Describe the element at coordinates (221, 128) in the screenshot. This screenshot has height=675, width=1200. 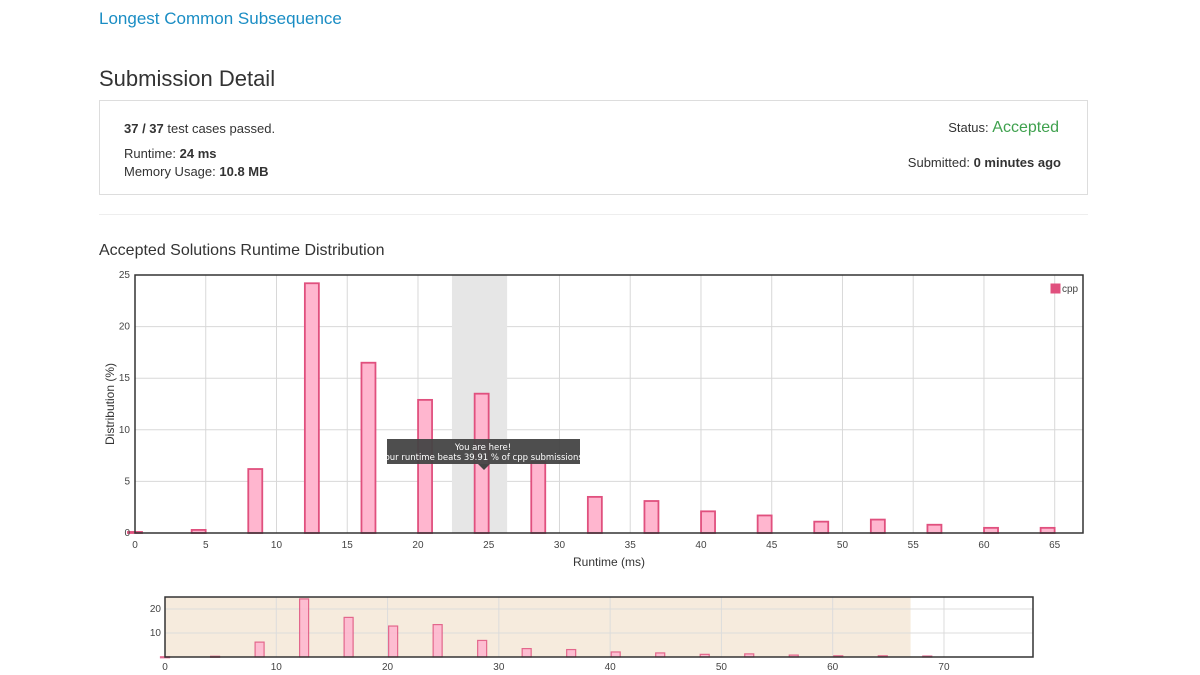
I see `test-cases-suffix: test cases passed.` at that location.